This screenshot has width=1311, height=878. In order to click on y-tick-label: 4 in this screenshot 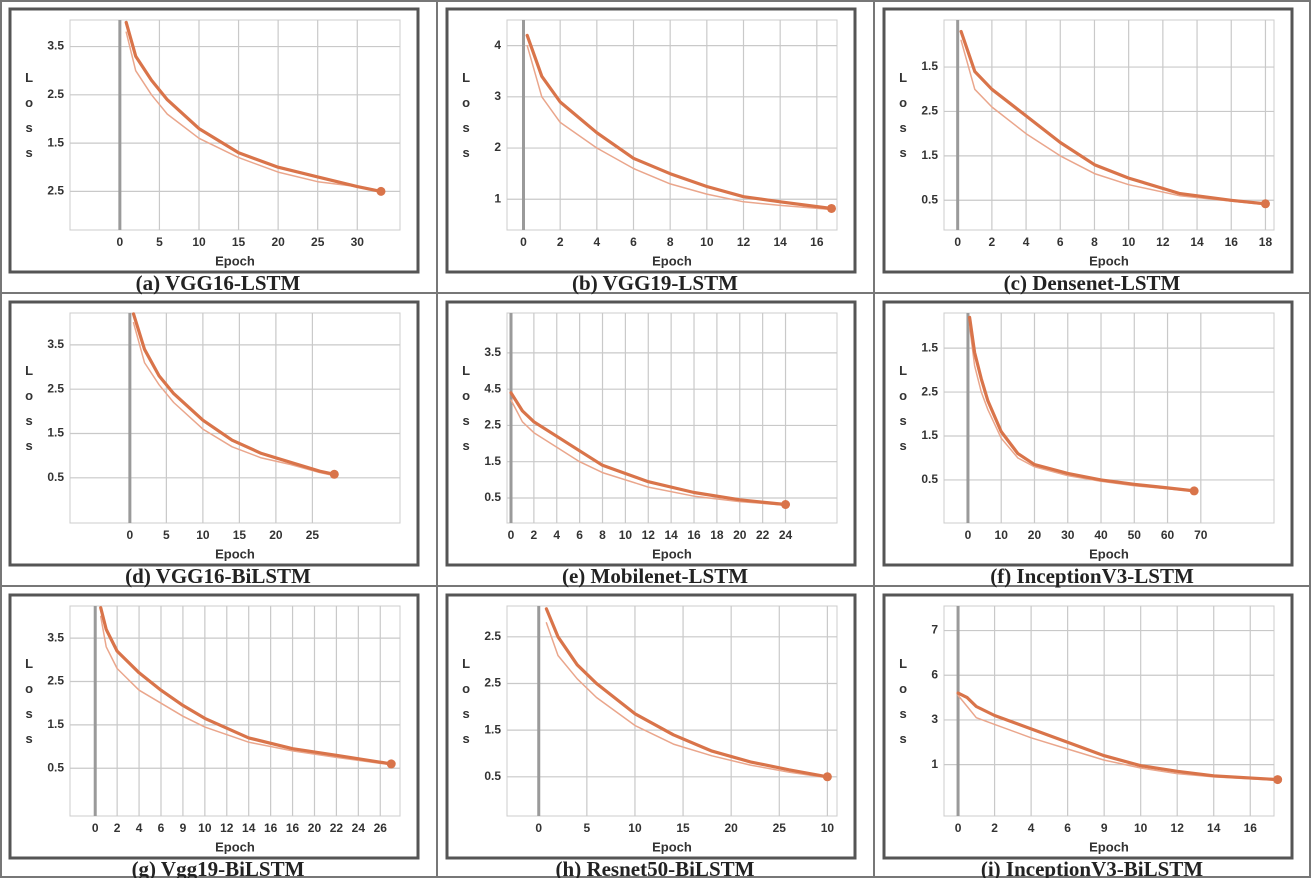, I will do `click(497, 45)`.